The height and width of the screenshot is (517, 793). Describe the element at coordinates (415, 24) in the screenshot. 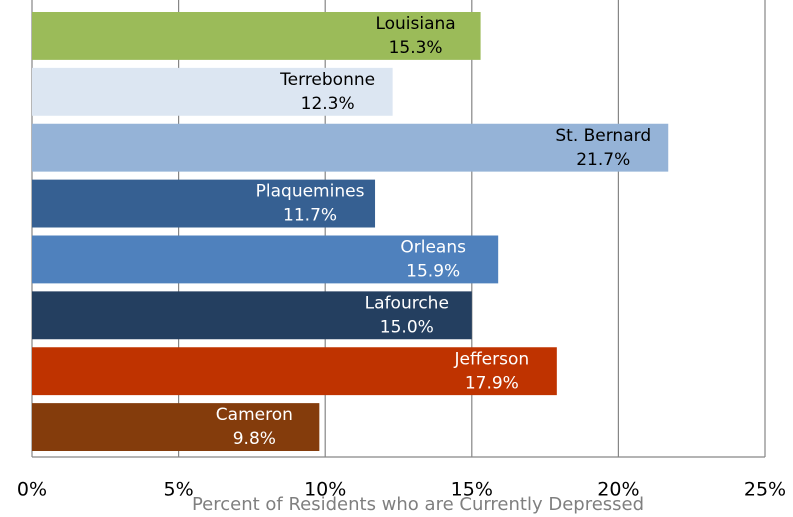

I see `category-label: Louisiana` at that location.